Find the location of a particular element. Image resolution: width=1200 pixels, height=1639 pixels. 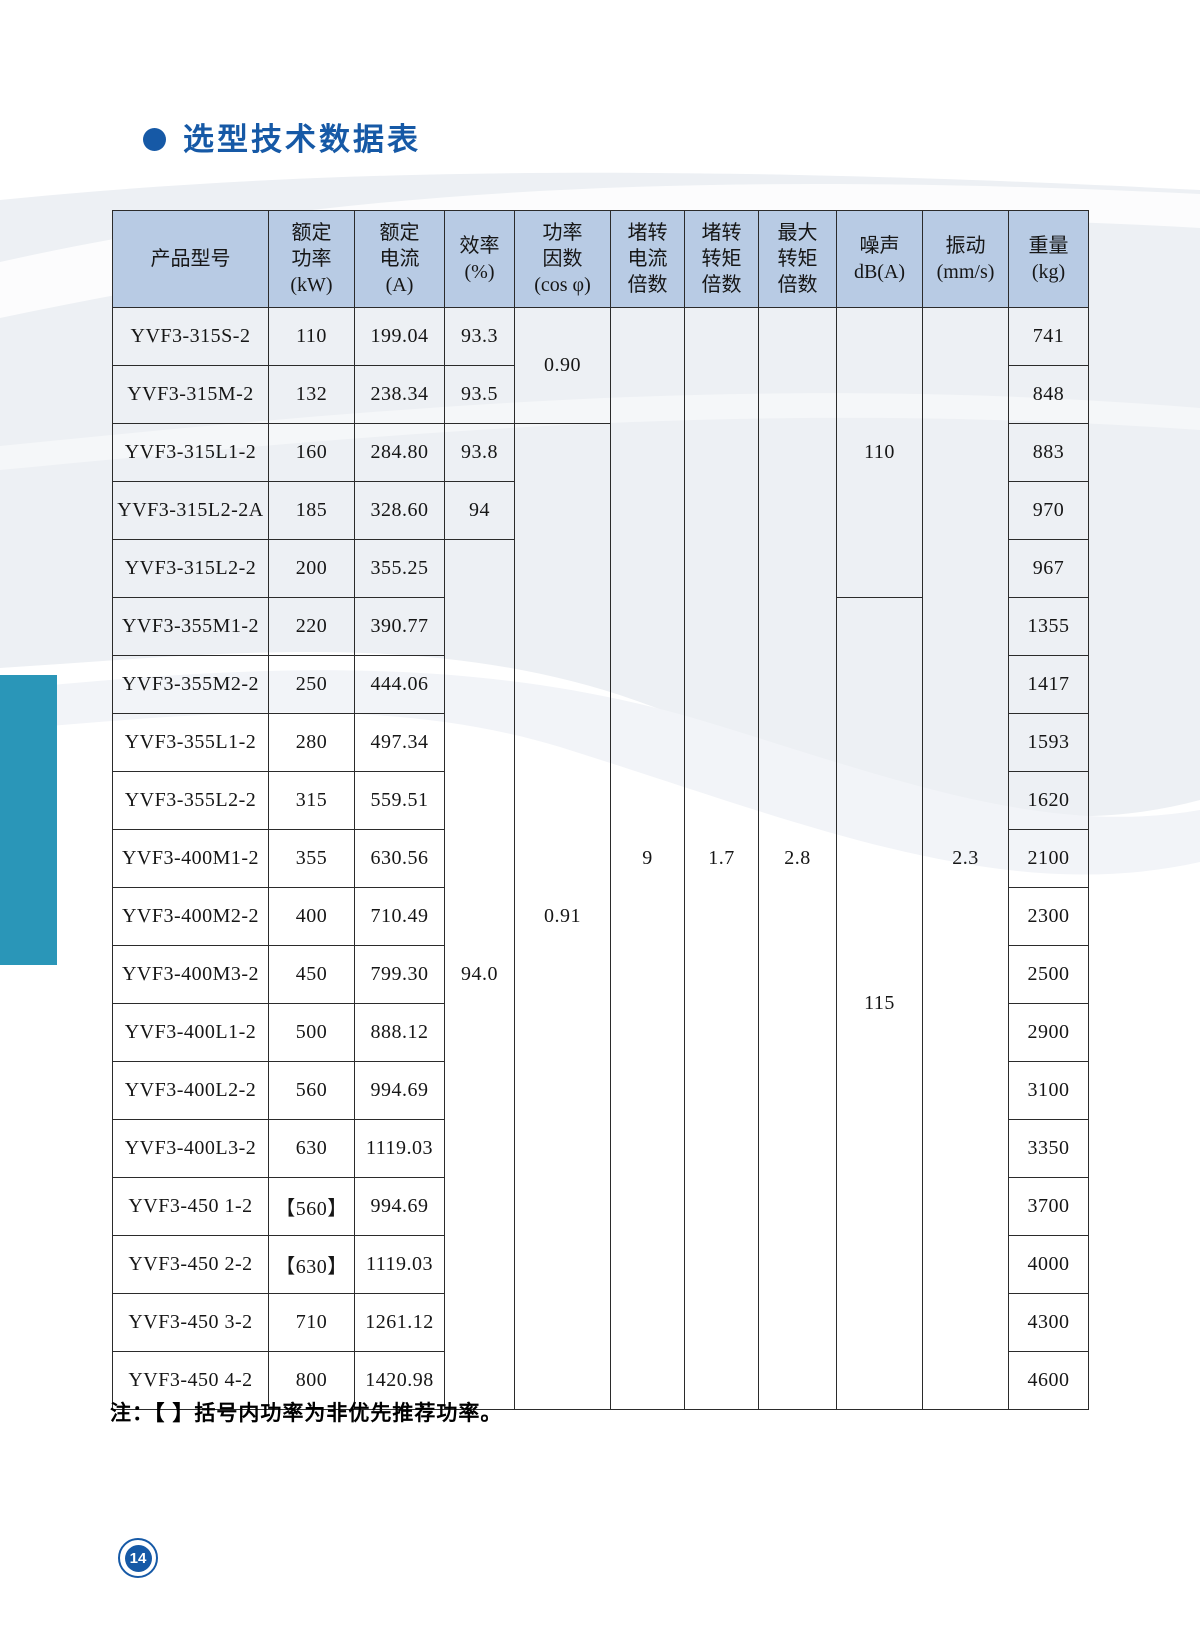

cell-weight: 3350 is located at coordinates (1048, 1148).